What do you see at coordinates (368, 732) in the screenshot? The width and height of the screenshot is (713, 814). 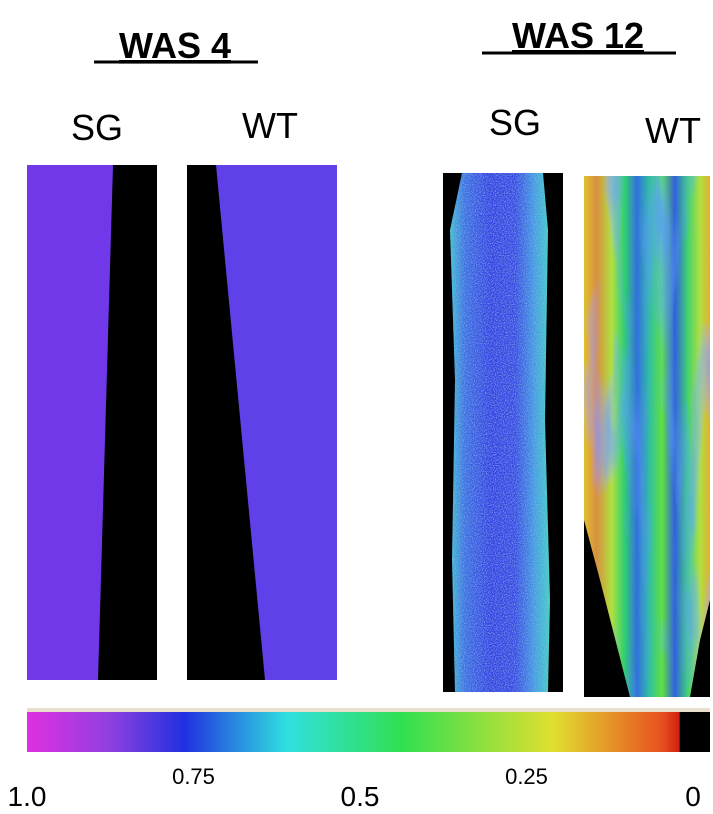 I see `colorbar-gradient` at bounding box center [368, 732].